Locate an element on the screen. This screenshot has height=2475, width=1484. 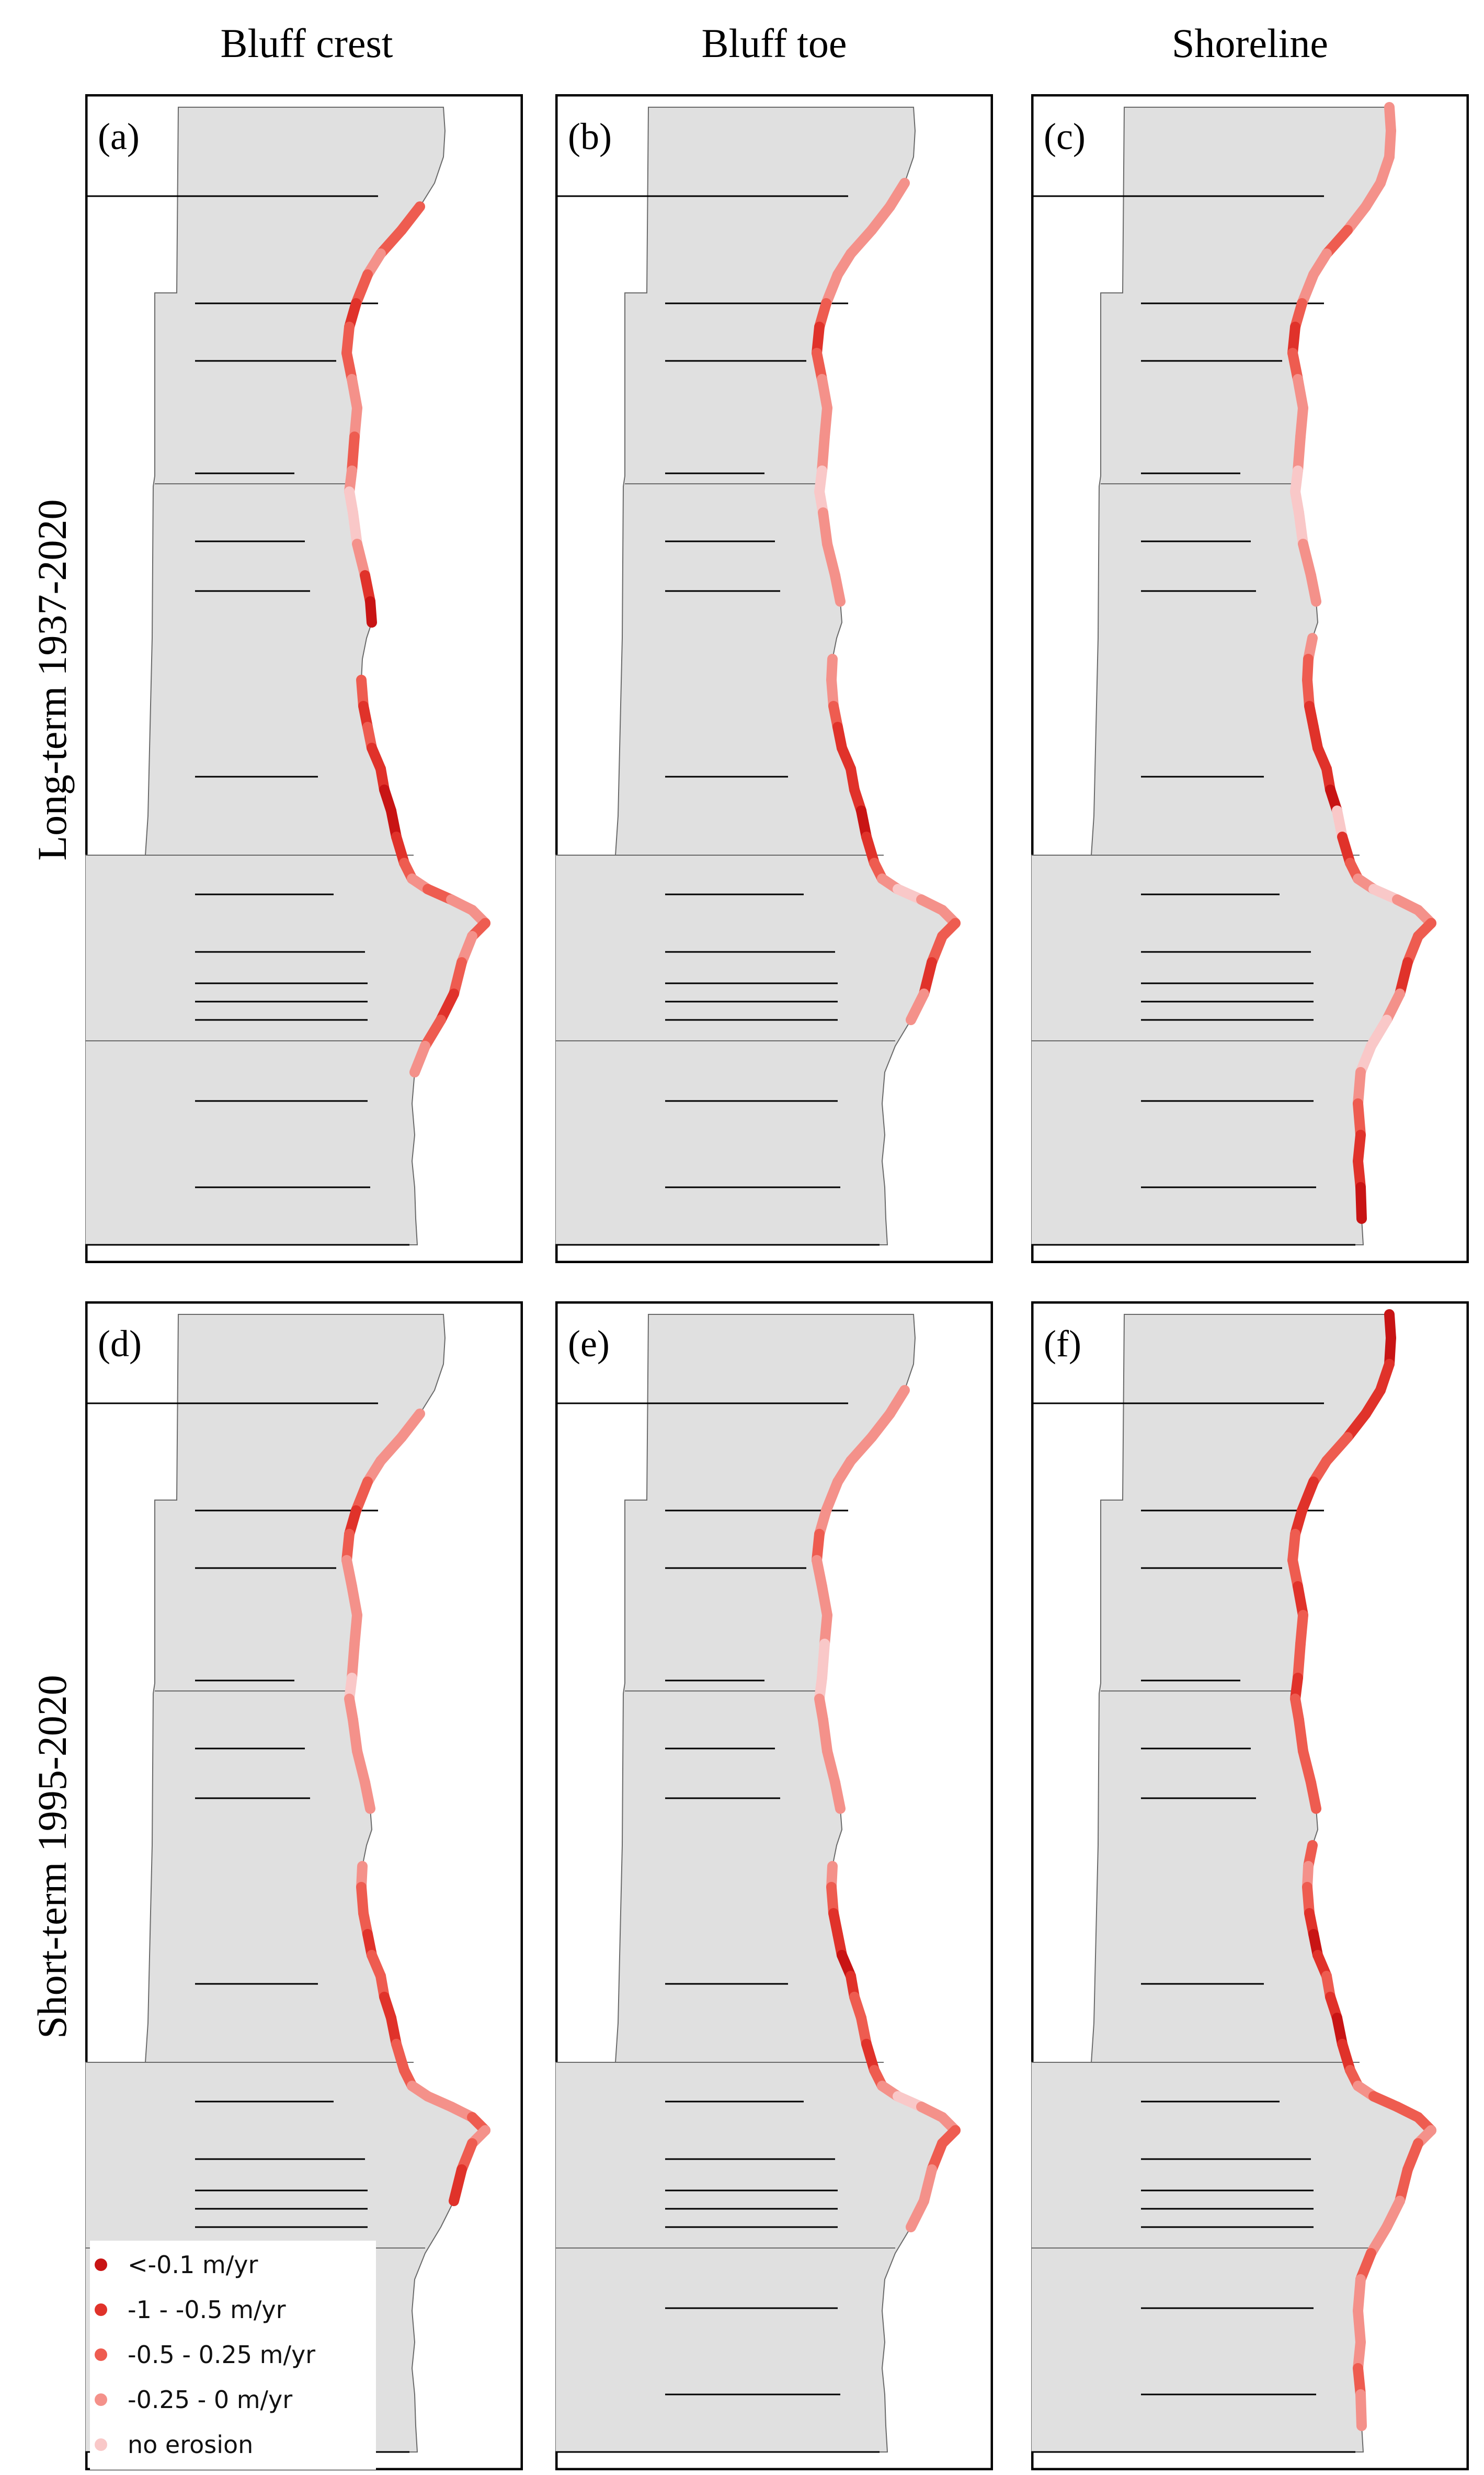
legend-item-severe: <-0.1 m/yr is located at coordinates (176, 2265).